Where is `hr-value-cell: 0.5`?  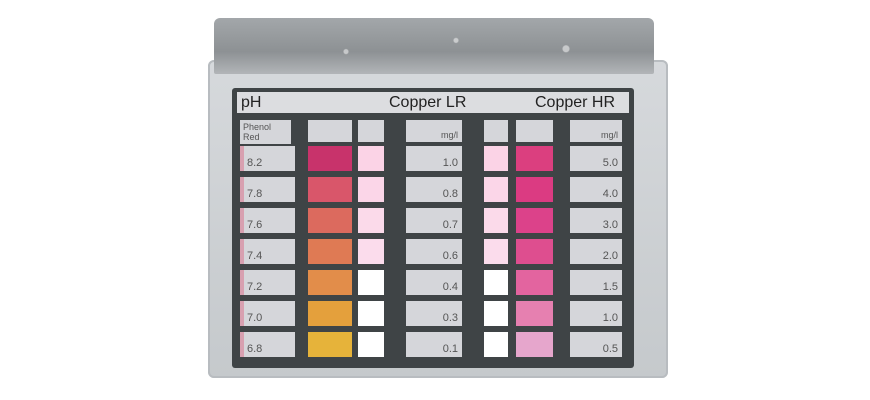 hr-value-cell: 0.5 is located at coordinates (596, 344).